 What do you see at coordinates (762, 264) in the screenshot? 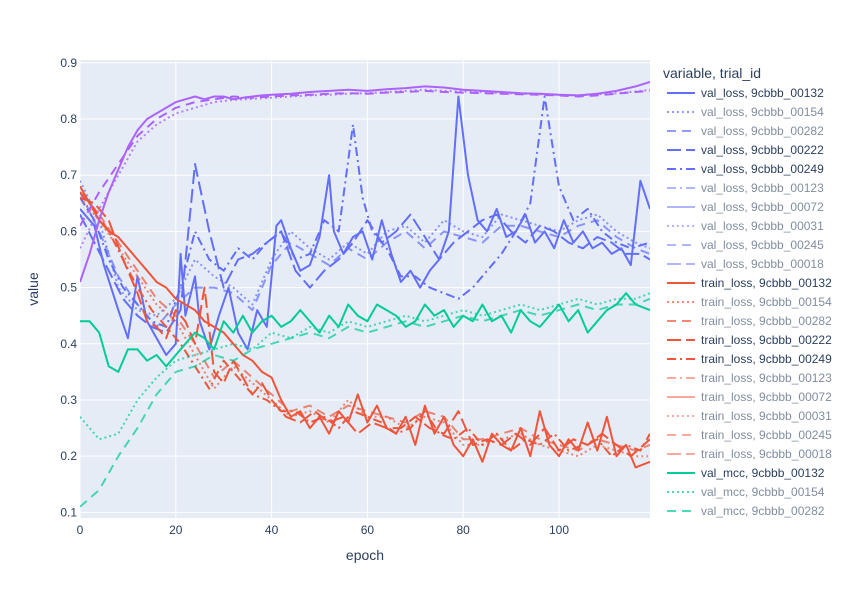
I see `legend-label: val_loss, 9cbbb_00018` at bounding box center [762, 264].